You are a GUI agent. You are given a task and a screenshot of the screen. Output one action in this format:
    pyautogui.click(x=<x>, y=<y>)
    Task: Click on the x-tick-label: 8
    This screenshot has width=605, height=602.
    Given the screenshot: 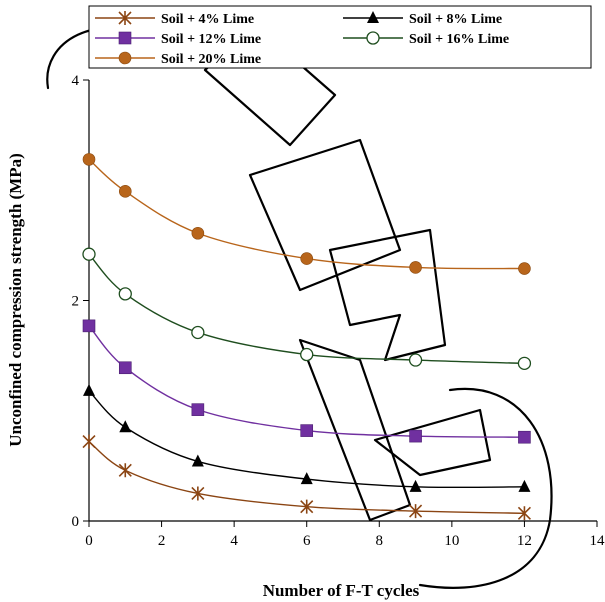 What is the action you would take?
    pyautogui.click(x=380, y=541)
    